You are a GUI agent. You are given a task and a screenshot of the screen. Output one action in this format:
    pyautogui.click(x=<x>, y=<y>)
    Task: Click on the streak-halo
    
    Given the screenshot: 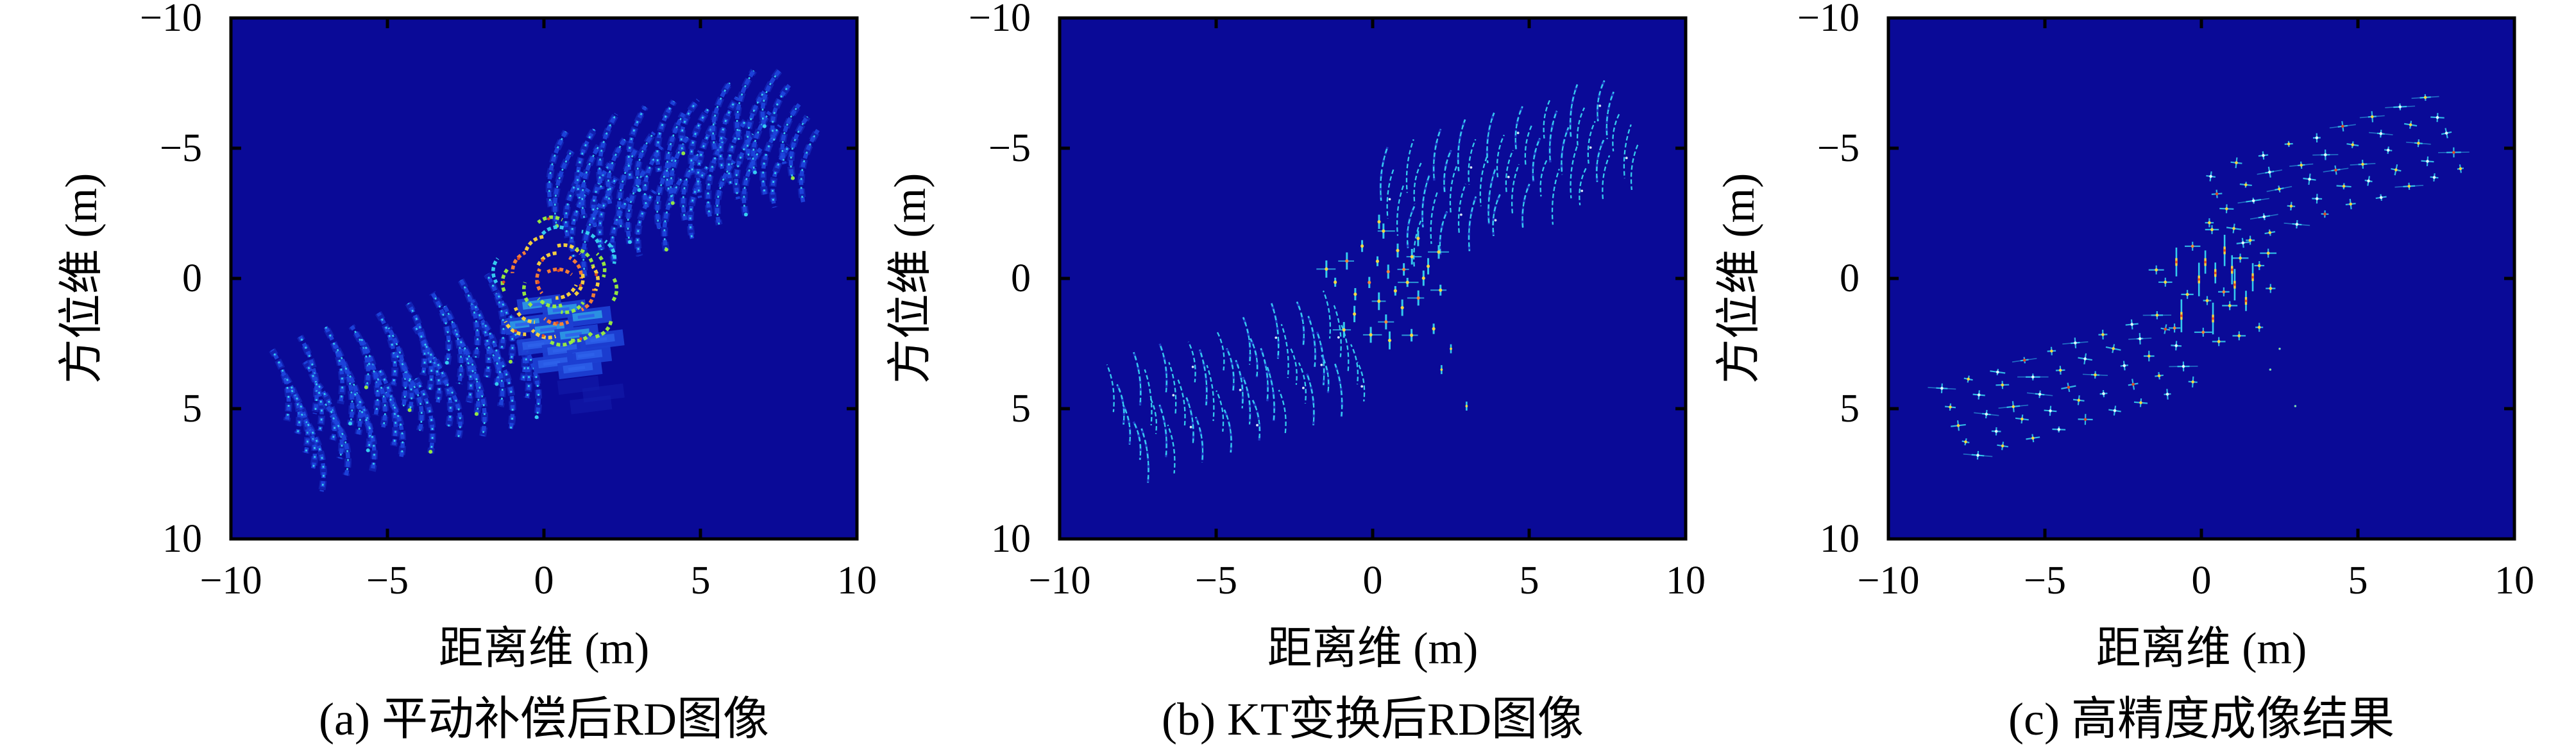 What is the action you would take?
    pyautogui.click(x=601, y=195)
    